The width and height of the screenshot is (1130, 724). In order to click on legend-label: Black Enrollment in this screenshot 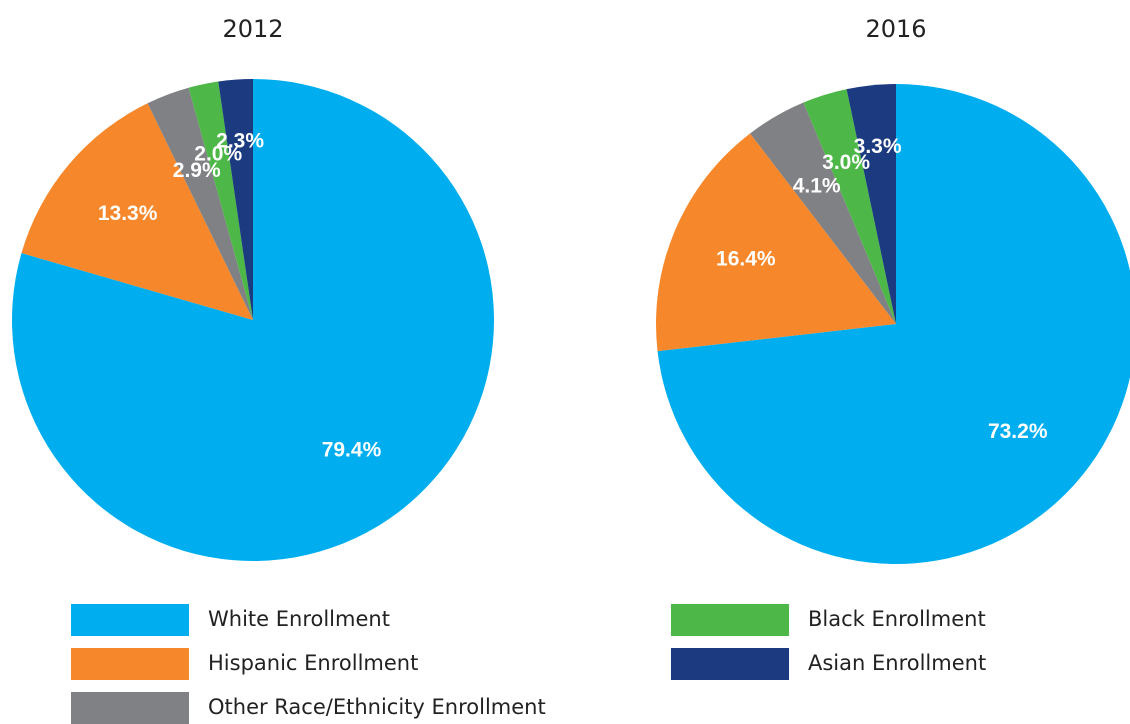, I will do `click(897, 619)`.